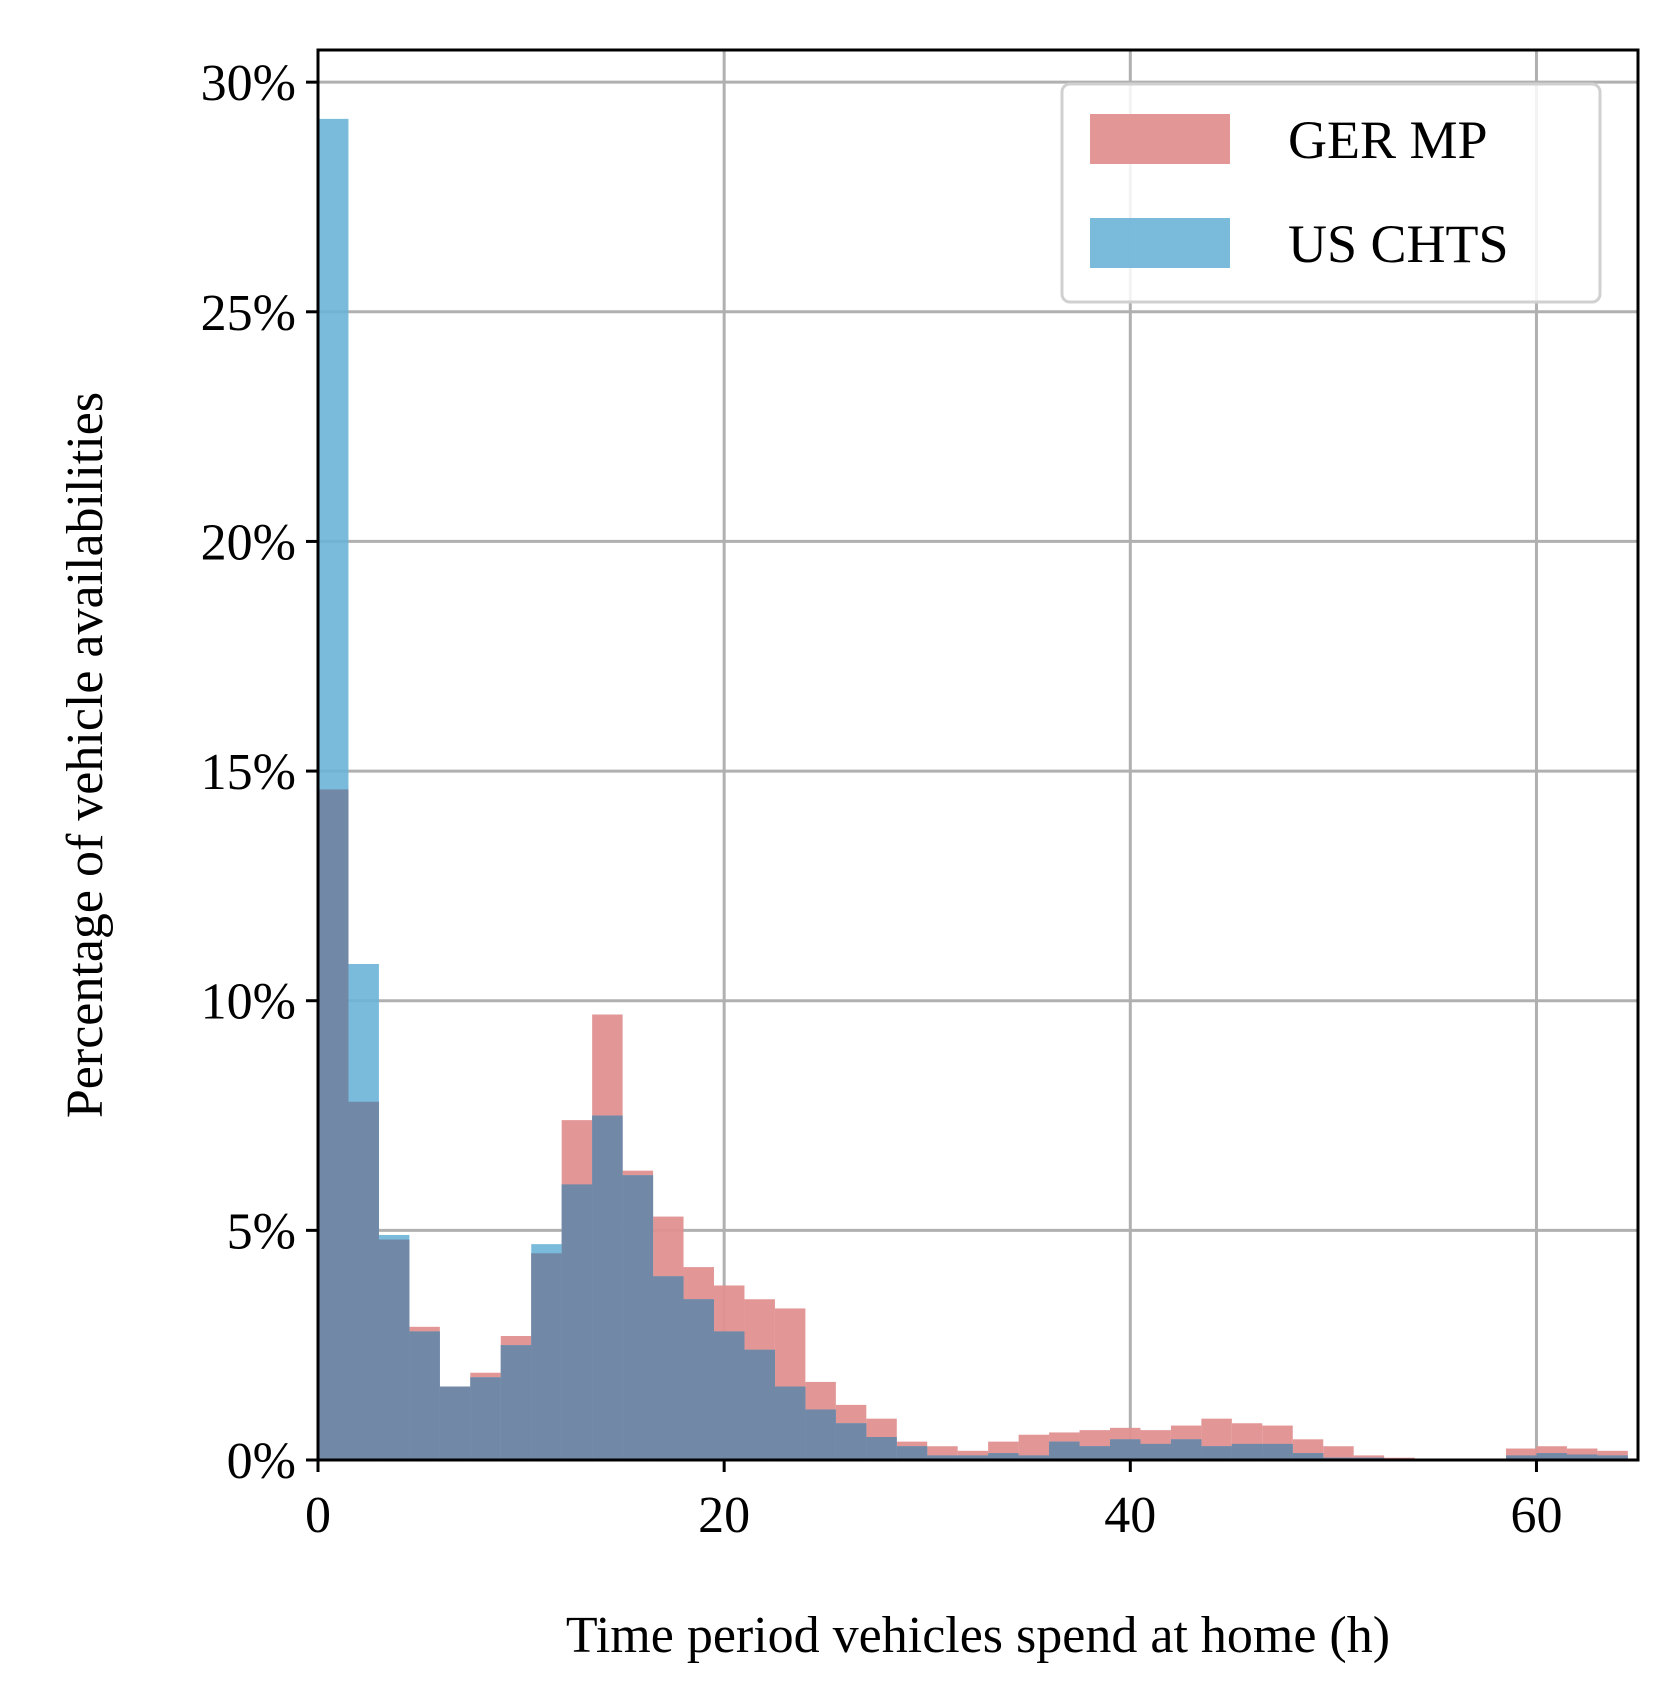  What do you see at coordinates (261, 1461) in the screenshot?
I see `y-tick-label-0: 0%` at bounding box center [261, 1461].